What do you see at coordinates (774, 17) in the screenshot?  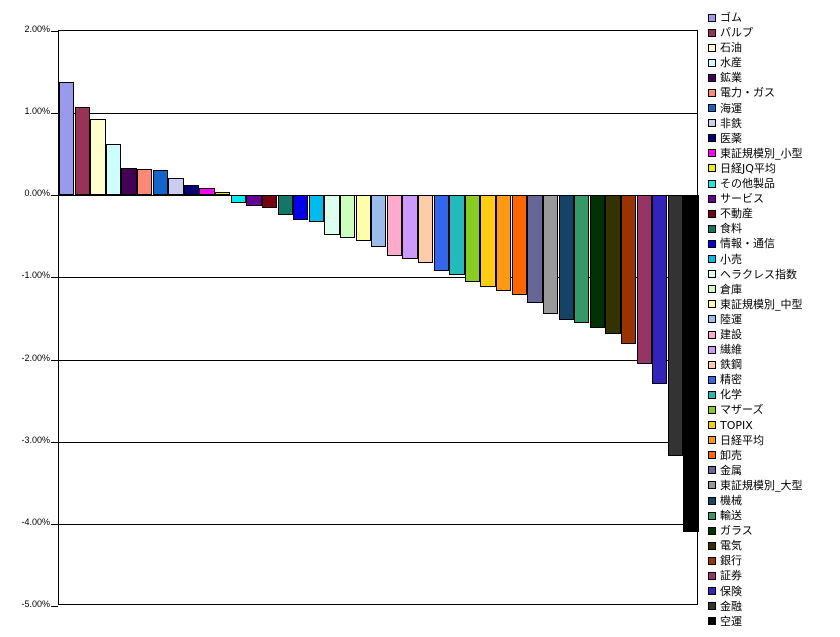 I see `legend-item: ゴム` at bounding box center [774, 17].